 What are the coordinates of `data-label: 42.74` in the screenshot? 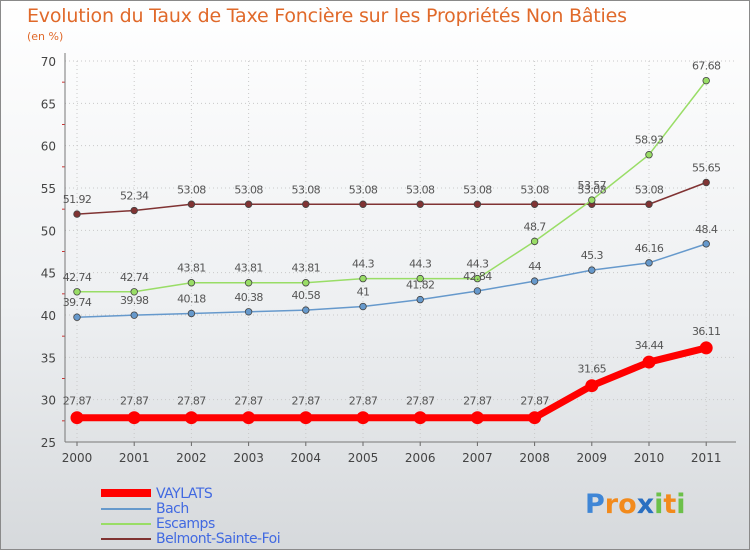 It's located at (134, 277).